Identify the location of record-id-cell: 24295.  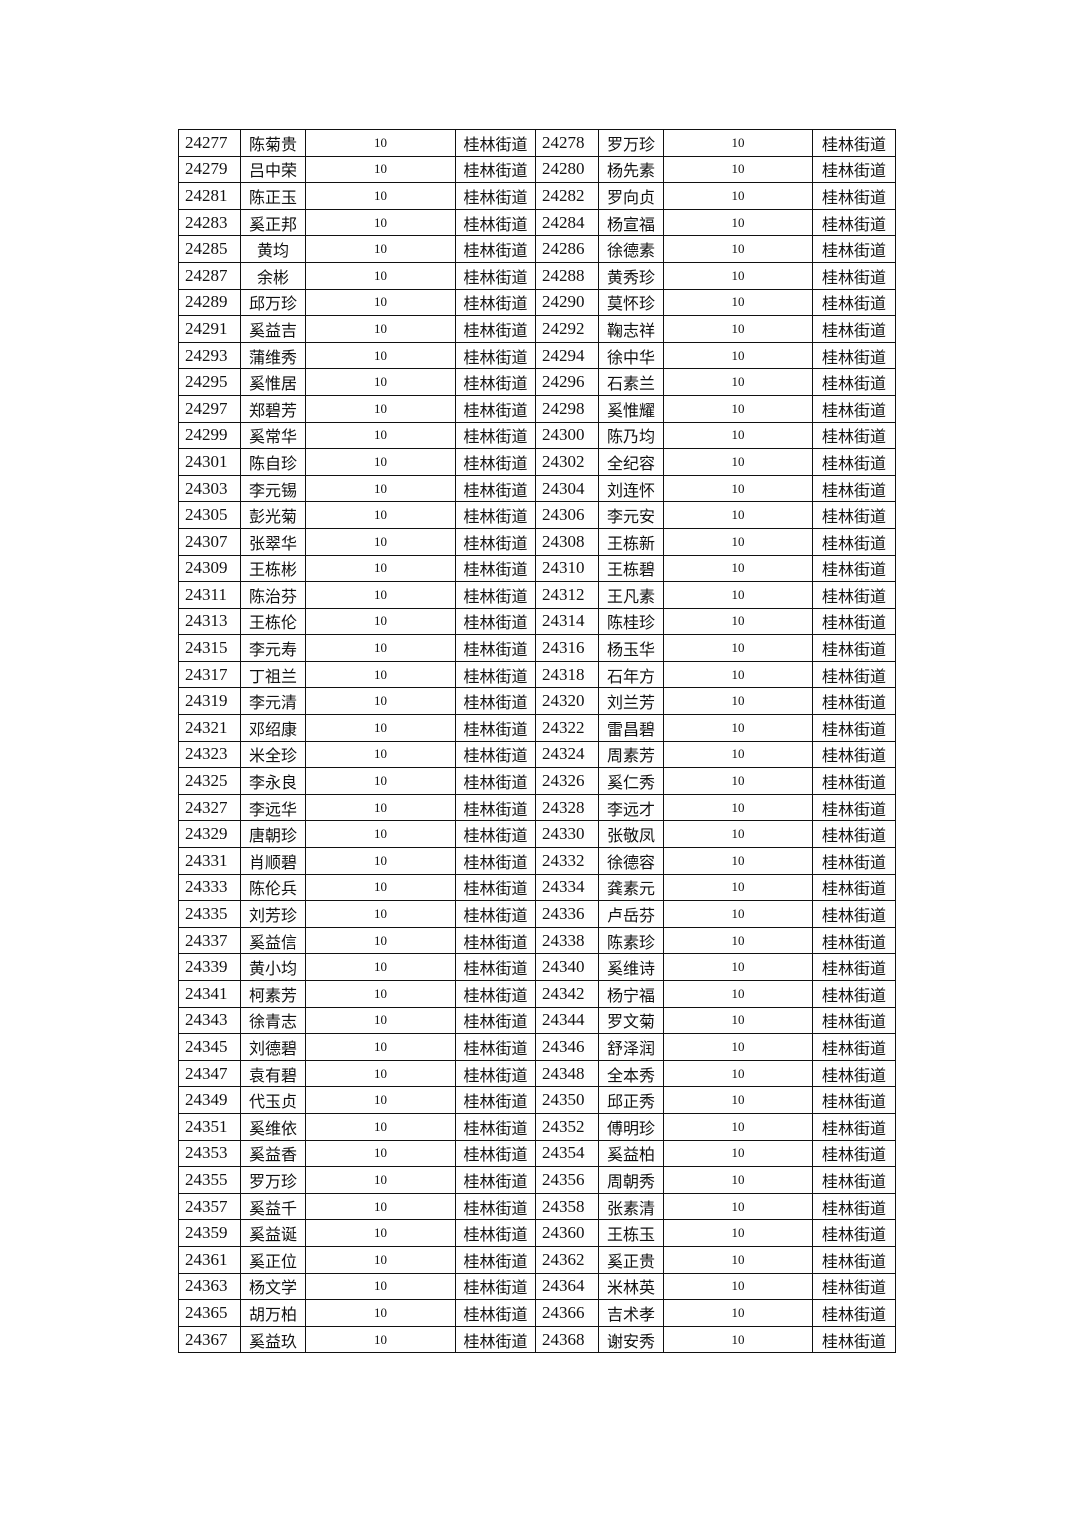
(209, 382).